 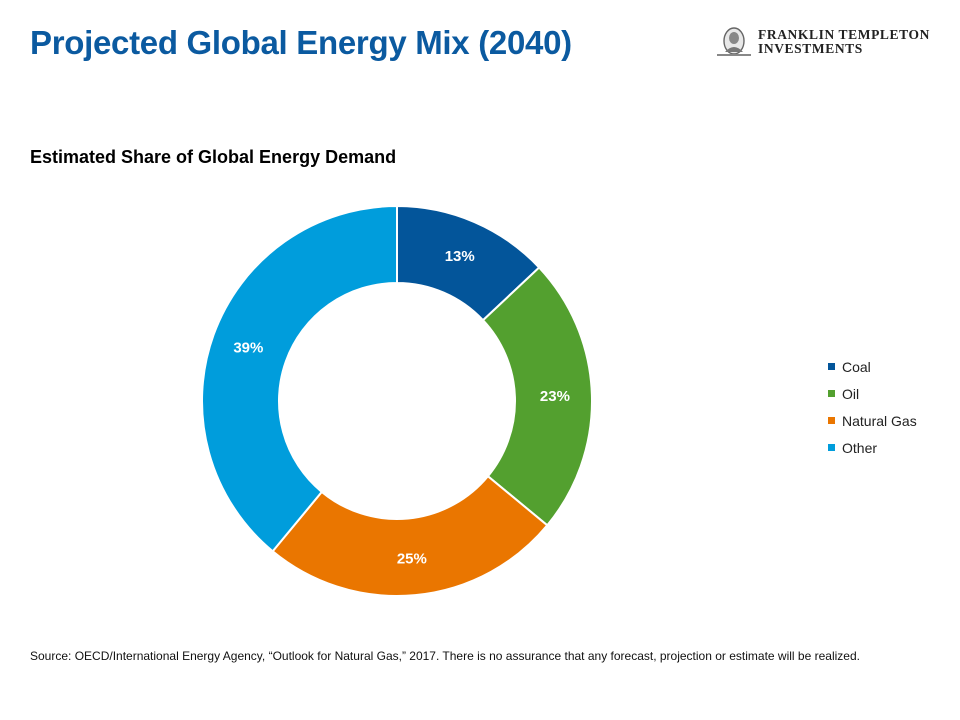 I want to click on page-title: Projected Global Energy Mix (2040), so click(x=301, y=42).